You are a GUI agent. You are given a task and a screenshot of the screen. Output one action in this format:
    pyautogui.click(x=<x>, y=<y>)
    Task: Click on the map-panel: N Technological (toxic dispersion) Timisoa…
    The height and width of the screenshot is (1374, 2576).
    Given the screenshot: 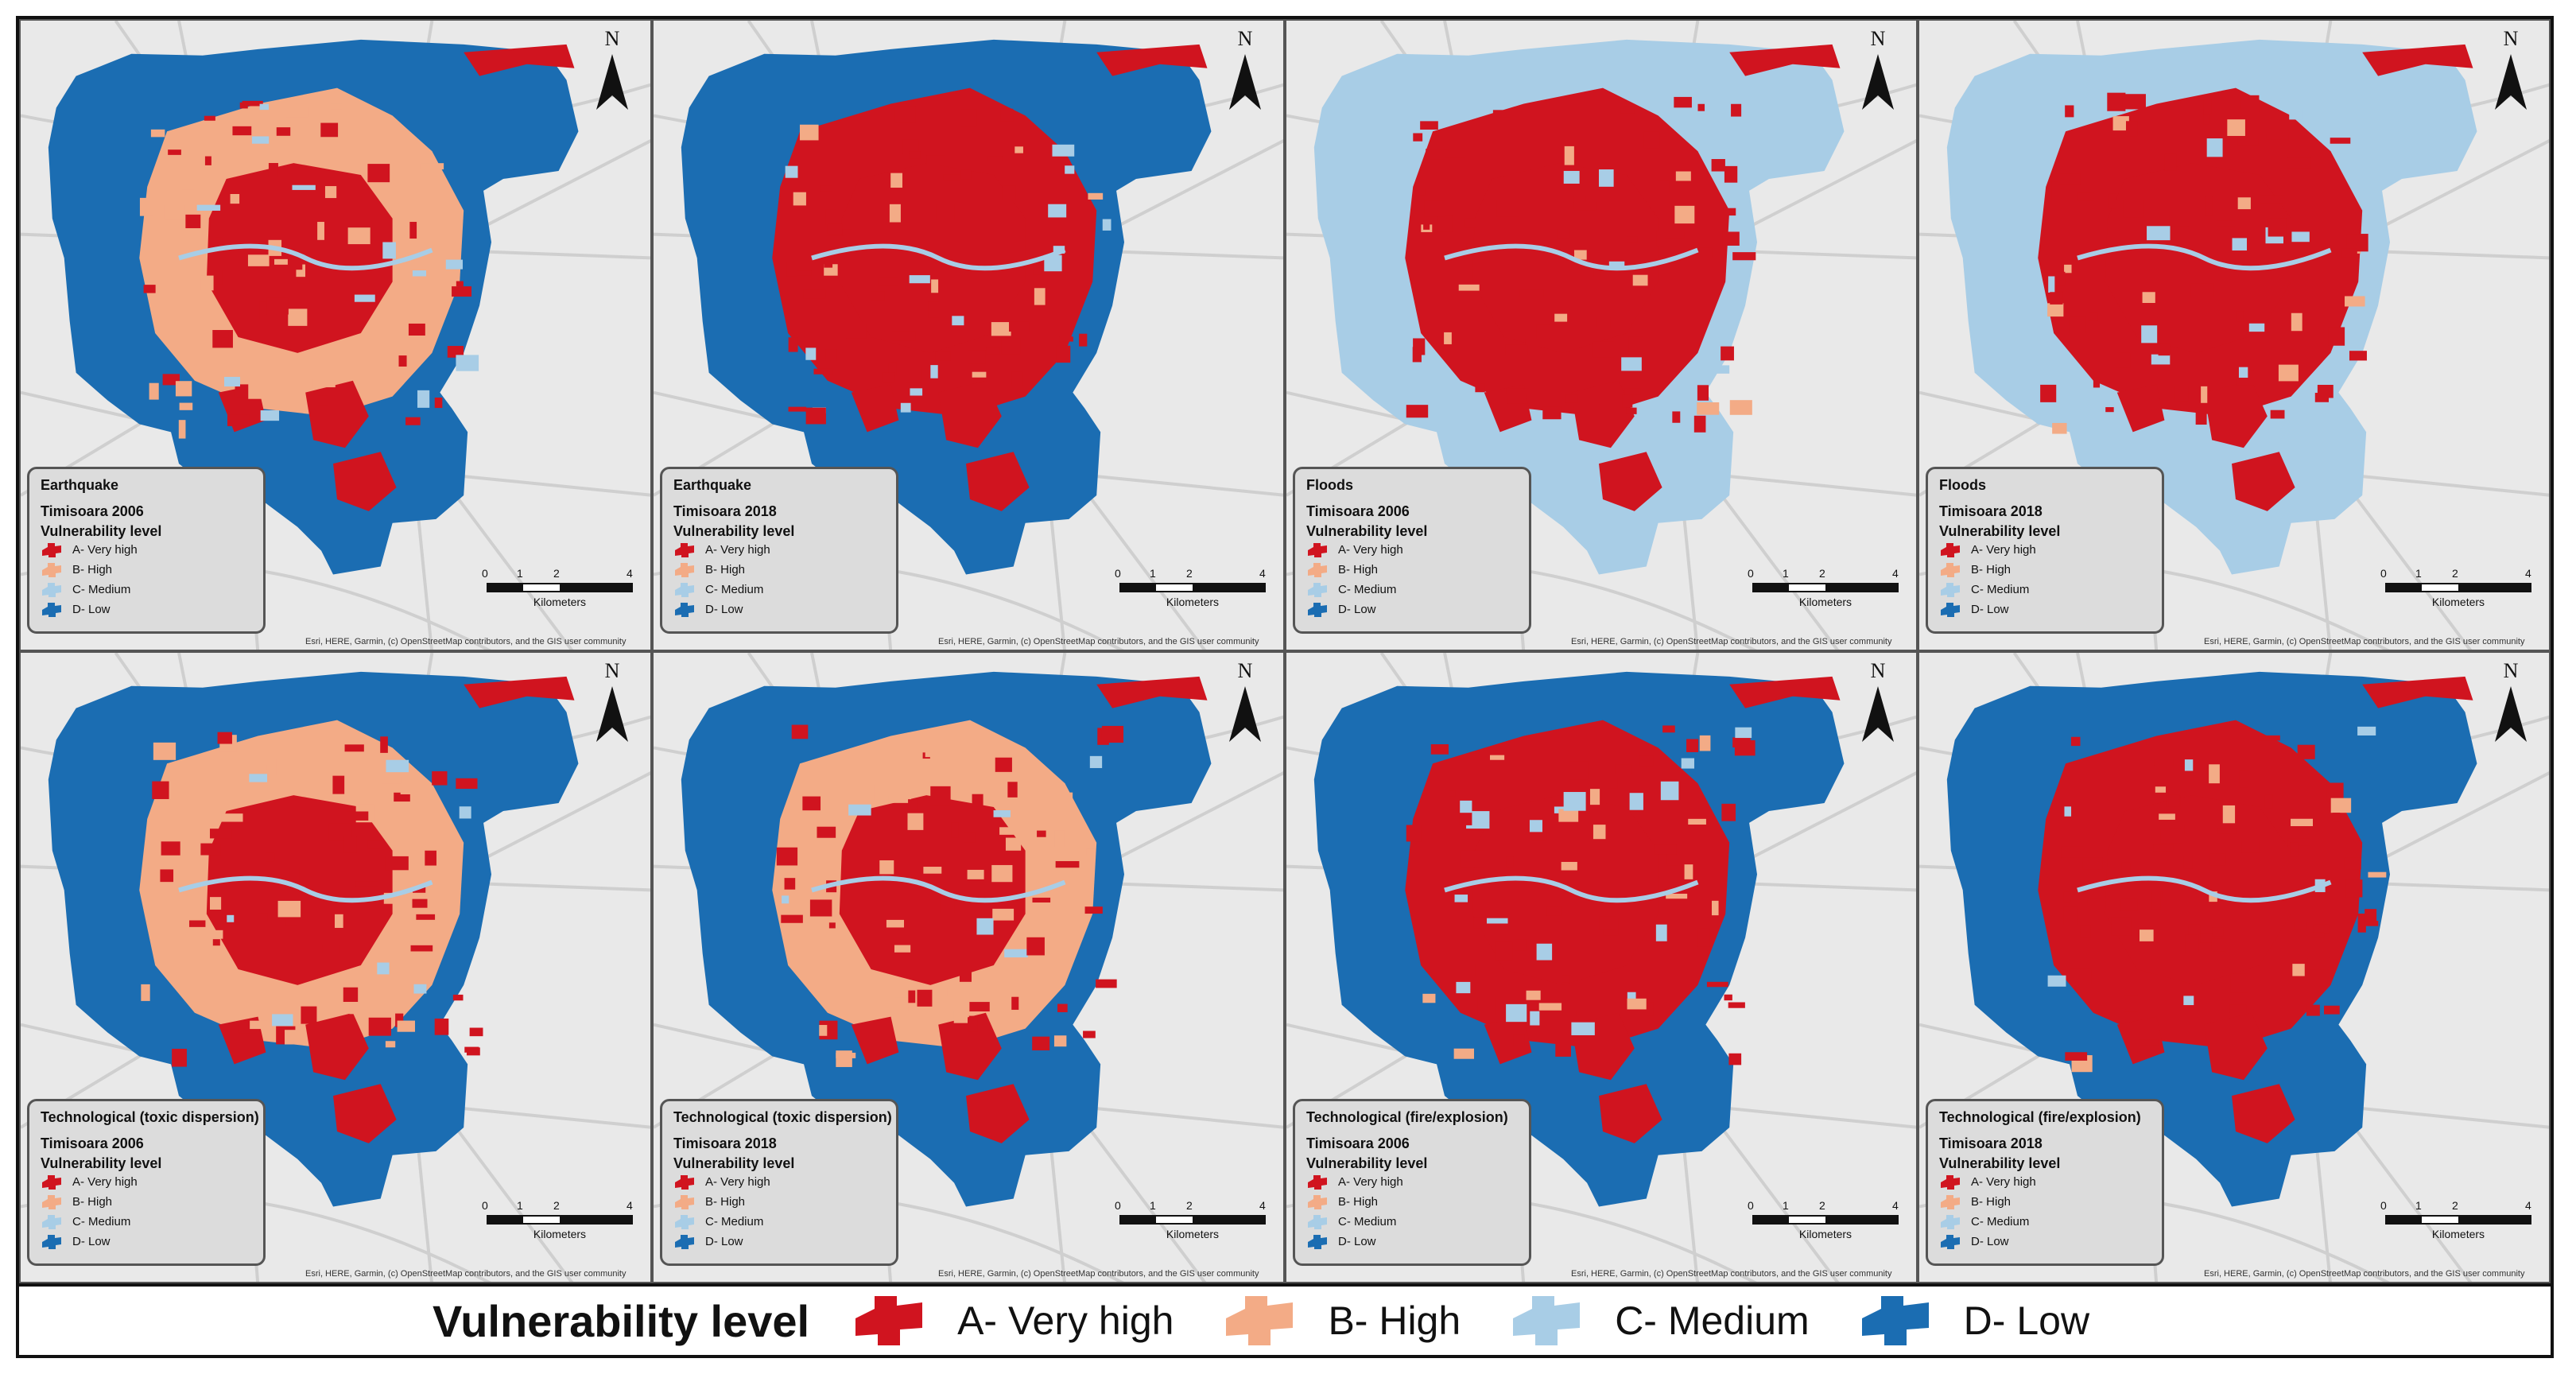 What is the action you would take?
    pyautogui.click(x=968, y=967)
    